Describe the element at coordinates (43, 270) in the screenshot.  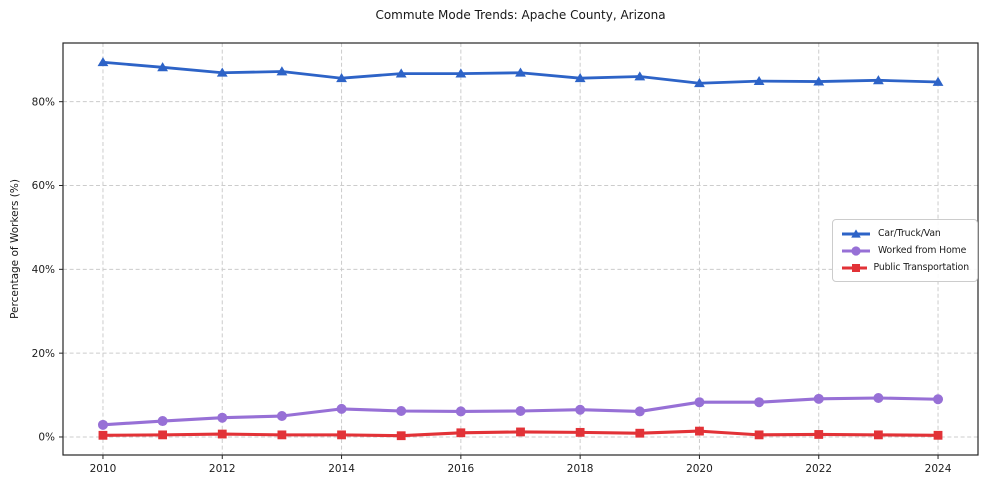
I see `y-tick-label: 40%` at that location.